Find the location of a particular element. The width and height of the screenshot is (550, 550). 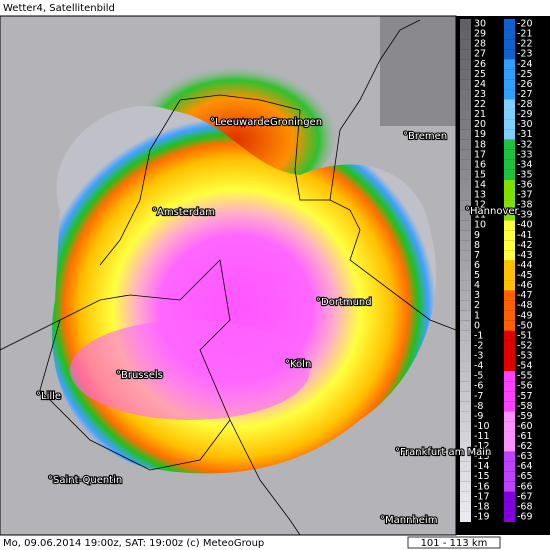

legend-label: -66 is located at coordinates (525, 486).